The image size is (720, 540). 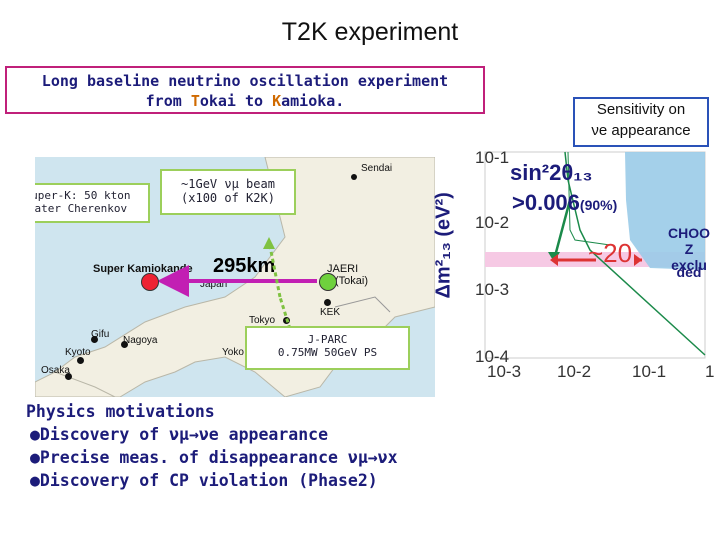 I want to click on sensitivity-box-line1: Sensitivity on, so click(x=641, y=109).